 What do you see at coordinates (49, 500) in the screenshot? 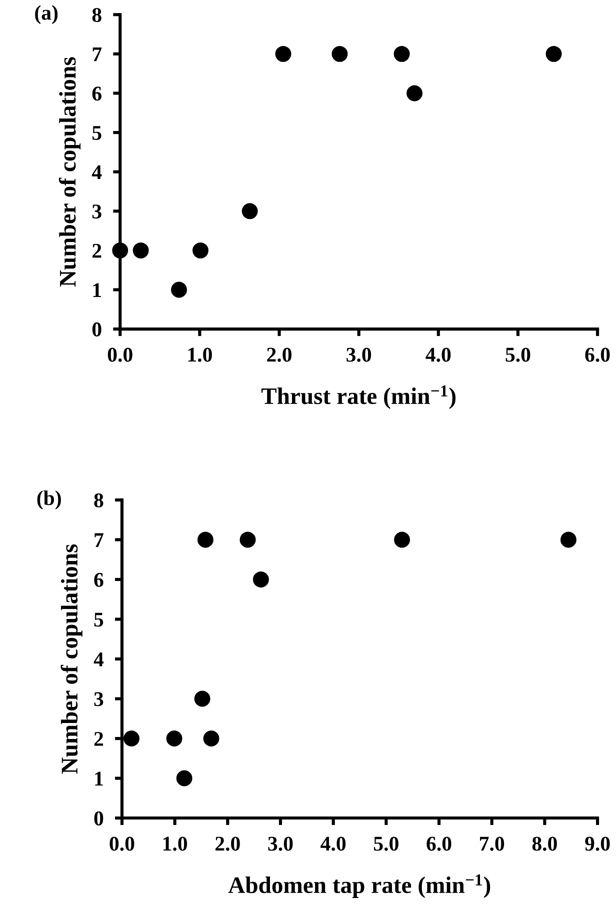
I see `chart-title: (b)` at bounding box center [49, 500].